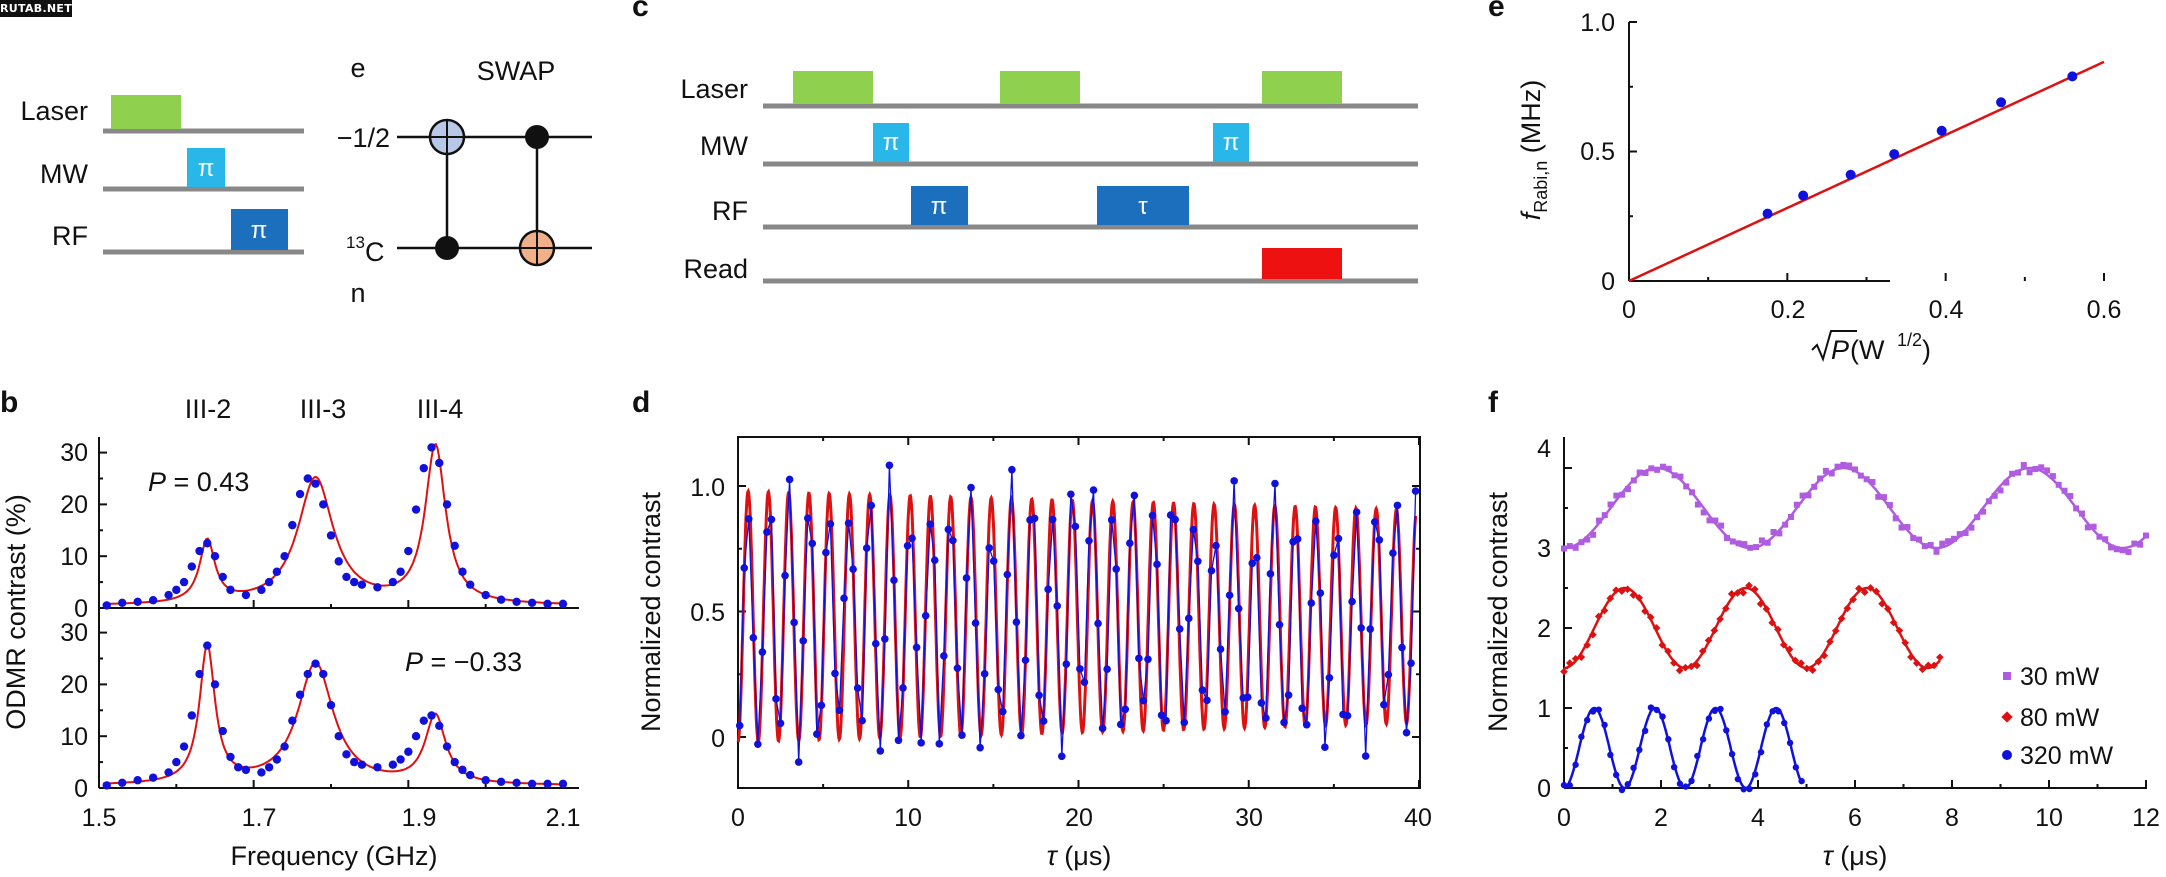 This screenshot has height=877, width=2166. What do you see at coordinates (641, 402) in the screenshot?
I see `panel-label-d: d` at bounding box center [641, 402].